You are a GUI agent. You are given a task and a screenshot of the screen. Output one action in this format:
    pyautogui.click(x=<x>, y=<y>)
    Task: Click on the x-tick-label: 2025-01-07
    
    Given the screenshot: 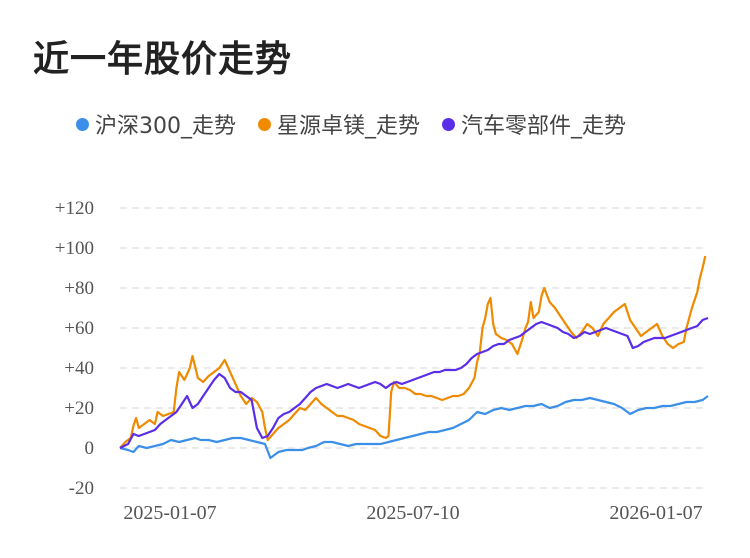 What is the action you would take?
    pyautogui.click(x=169, y=513)
    